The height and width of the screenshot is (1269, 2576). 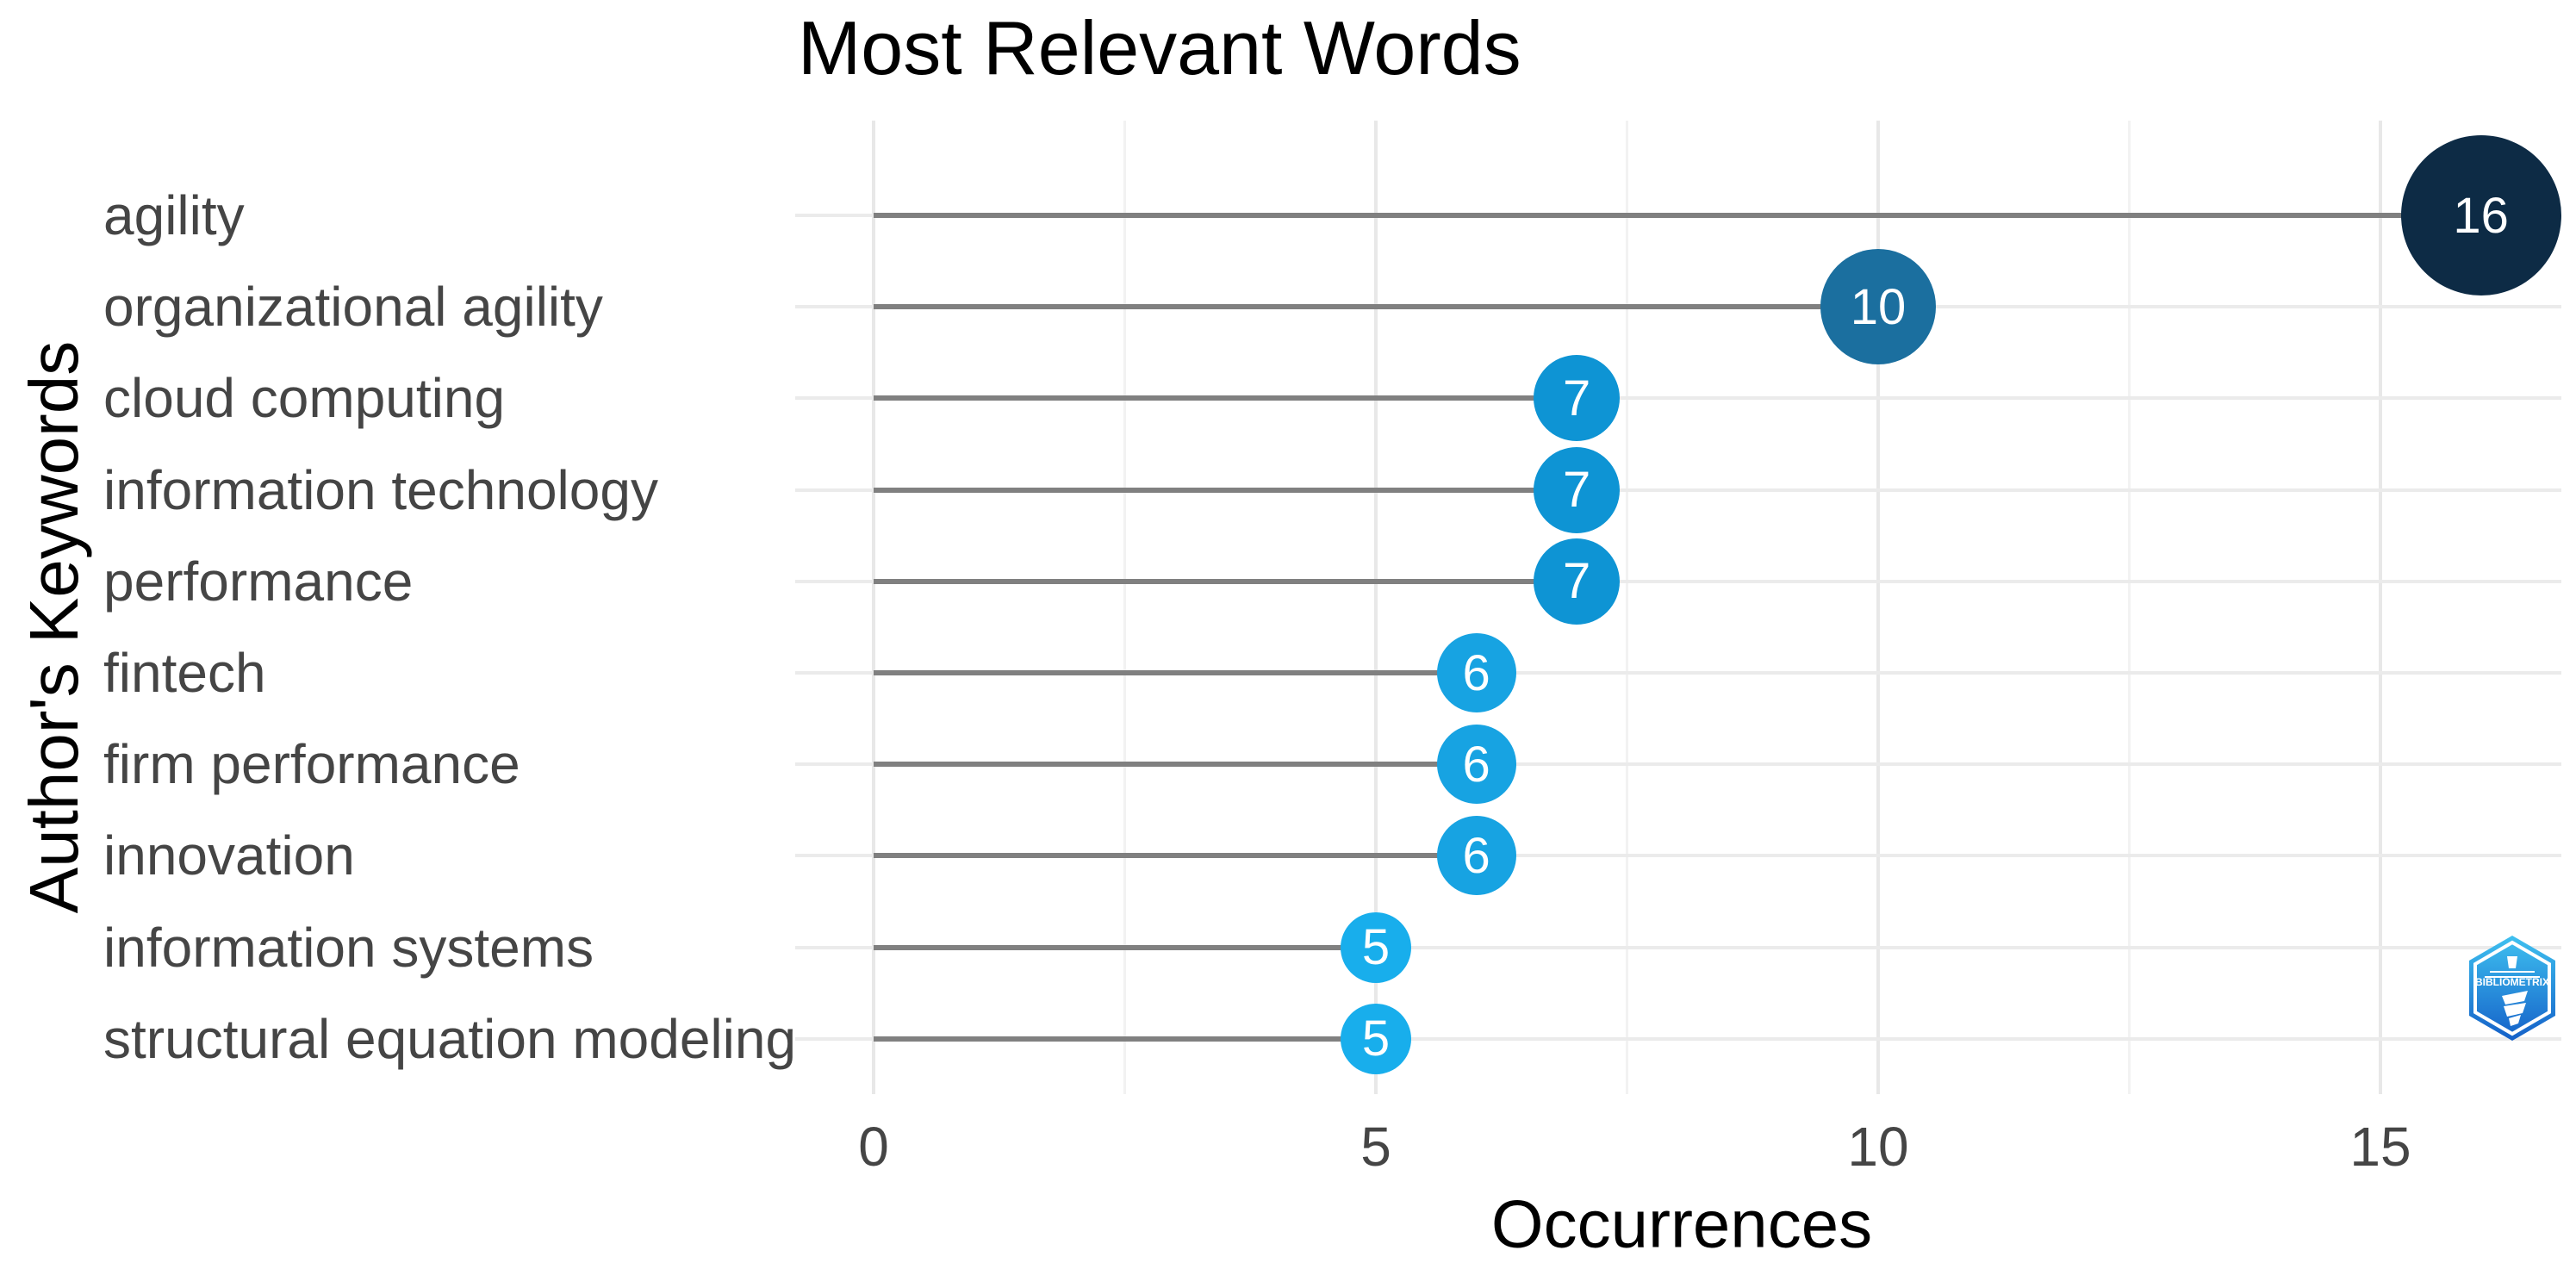 I want to click on x-tick-label: 10, so click(x=1878, y=1147).